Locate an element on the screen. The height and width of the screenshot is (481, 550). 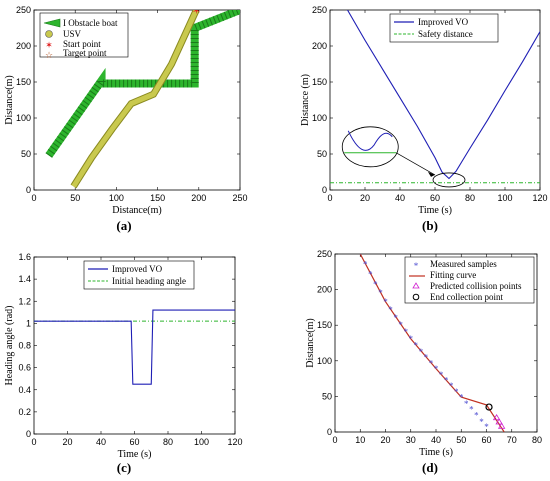
zoom-arrow is located at coordinates (416, 164).